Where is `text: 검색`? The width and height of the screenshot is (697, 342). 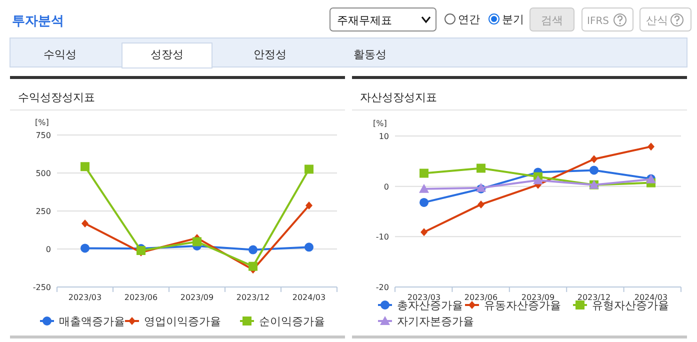 text: 검색 is located at coordinates (552, 20).